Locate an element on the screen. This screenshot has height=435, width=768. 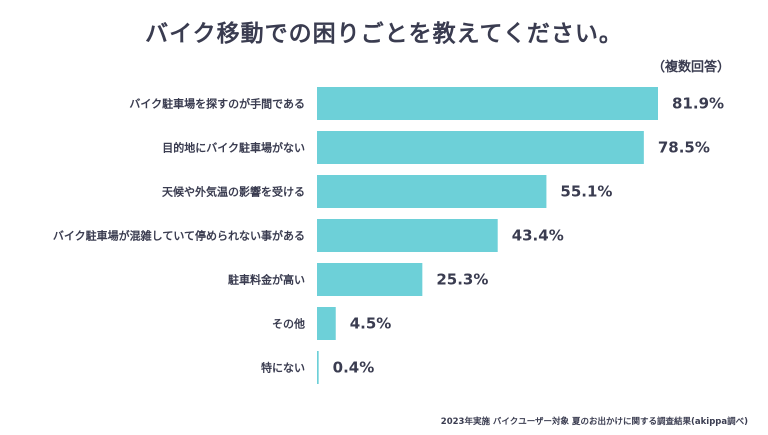
value-label: 78.5% is located at coordinates (684, 148).